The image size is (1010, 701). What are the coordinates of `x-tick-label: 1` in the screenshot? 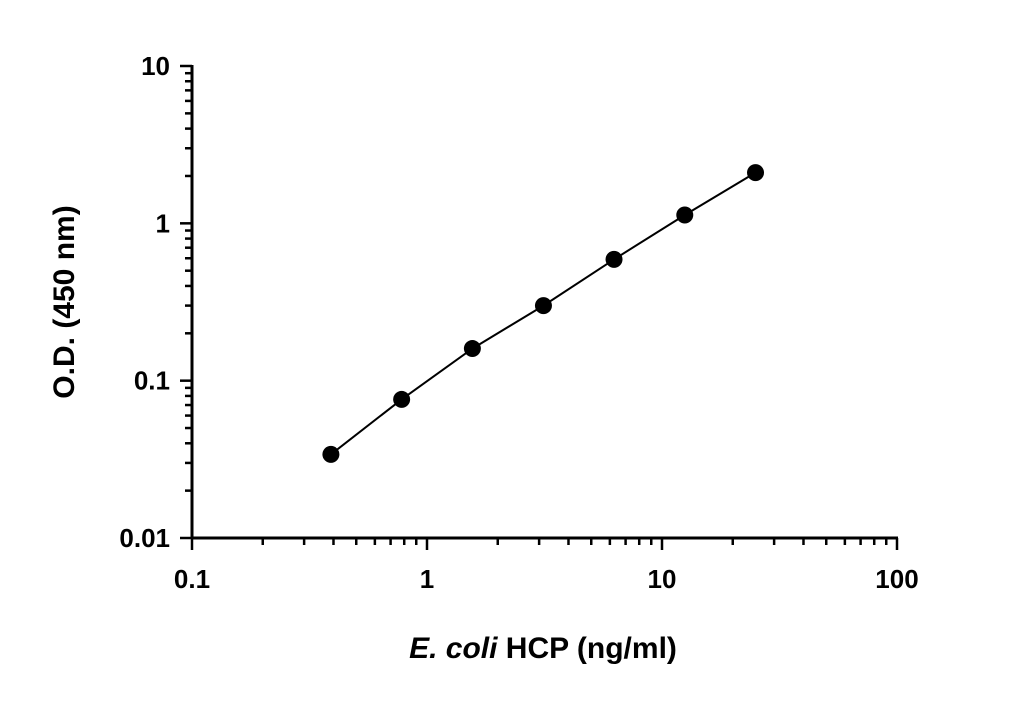 It's located at (427, 579).